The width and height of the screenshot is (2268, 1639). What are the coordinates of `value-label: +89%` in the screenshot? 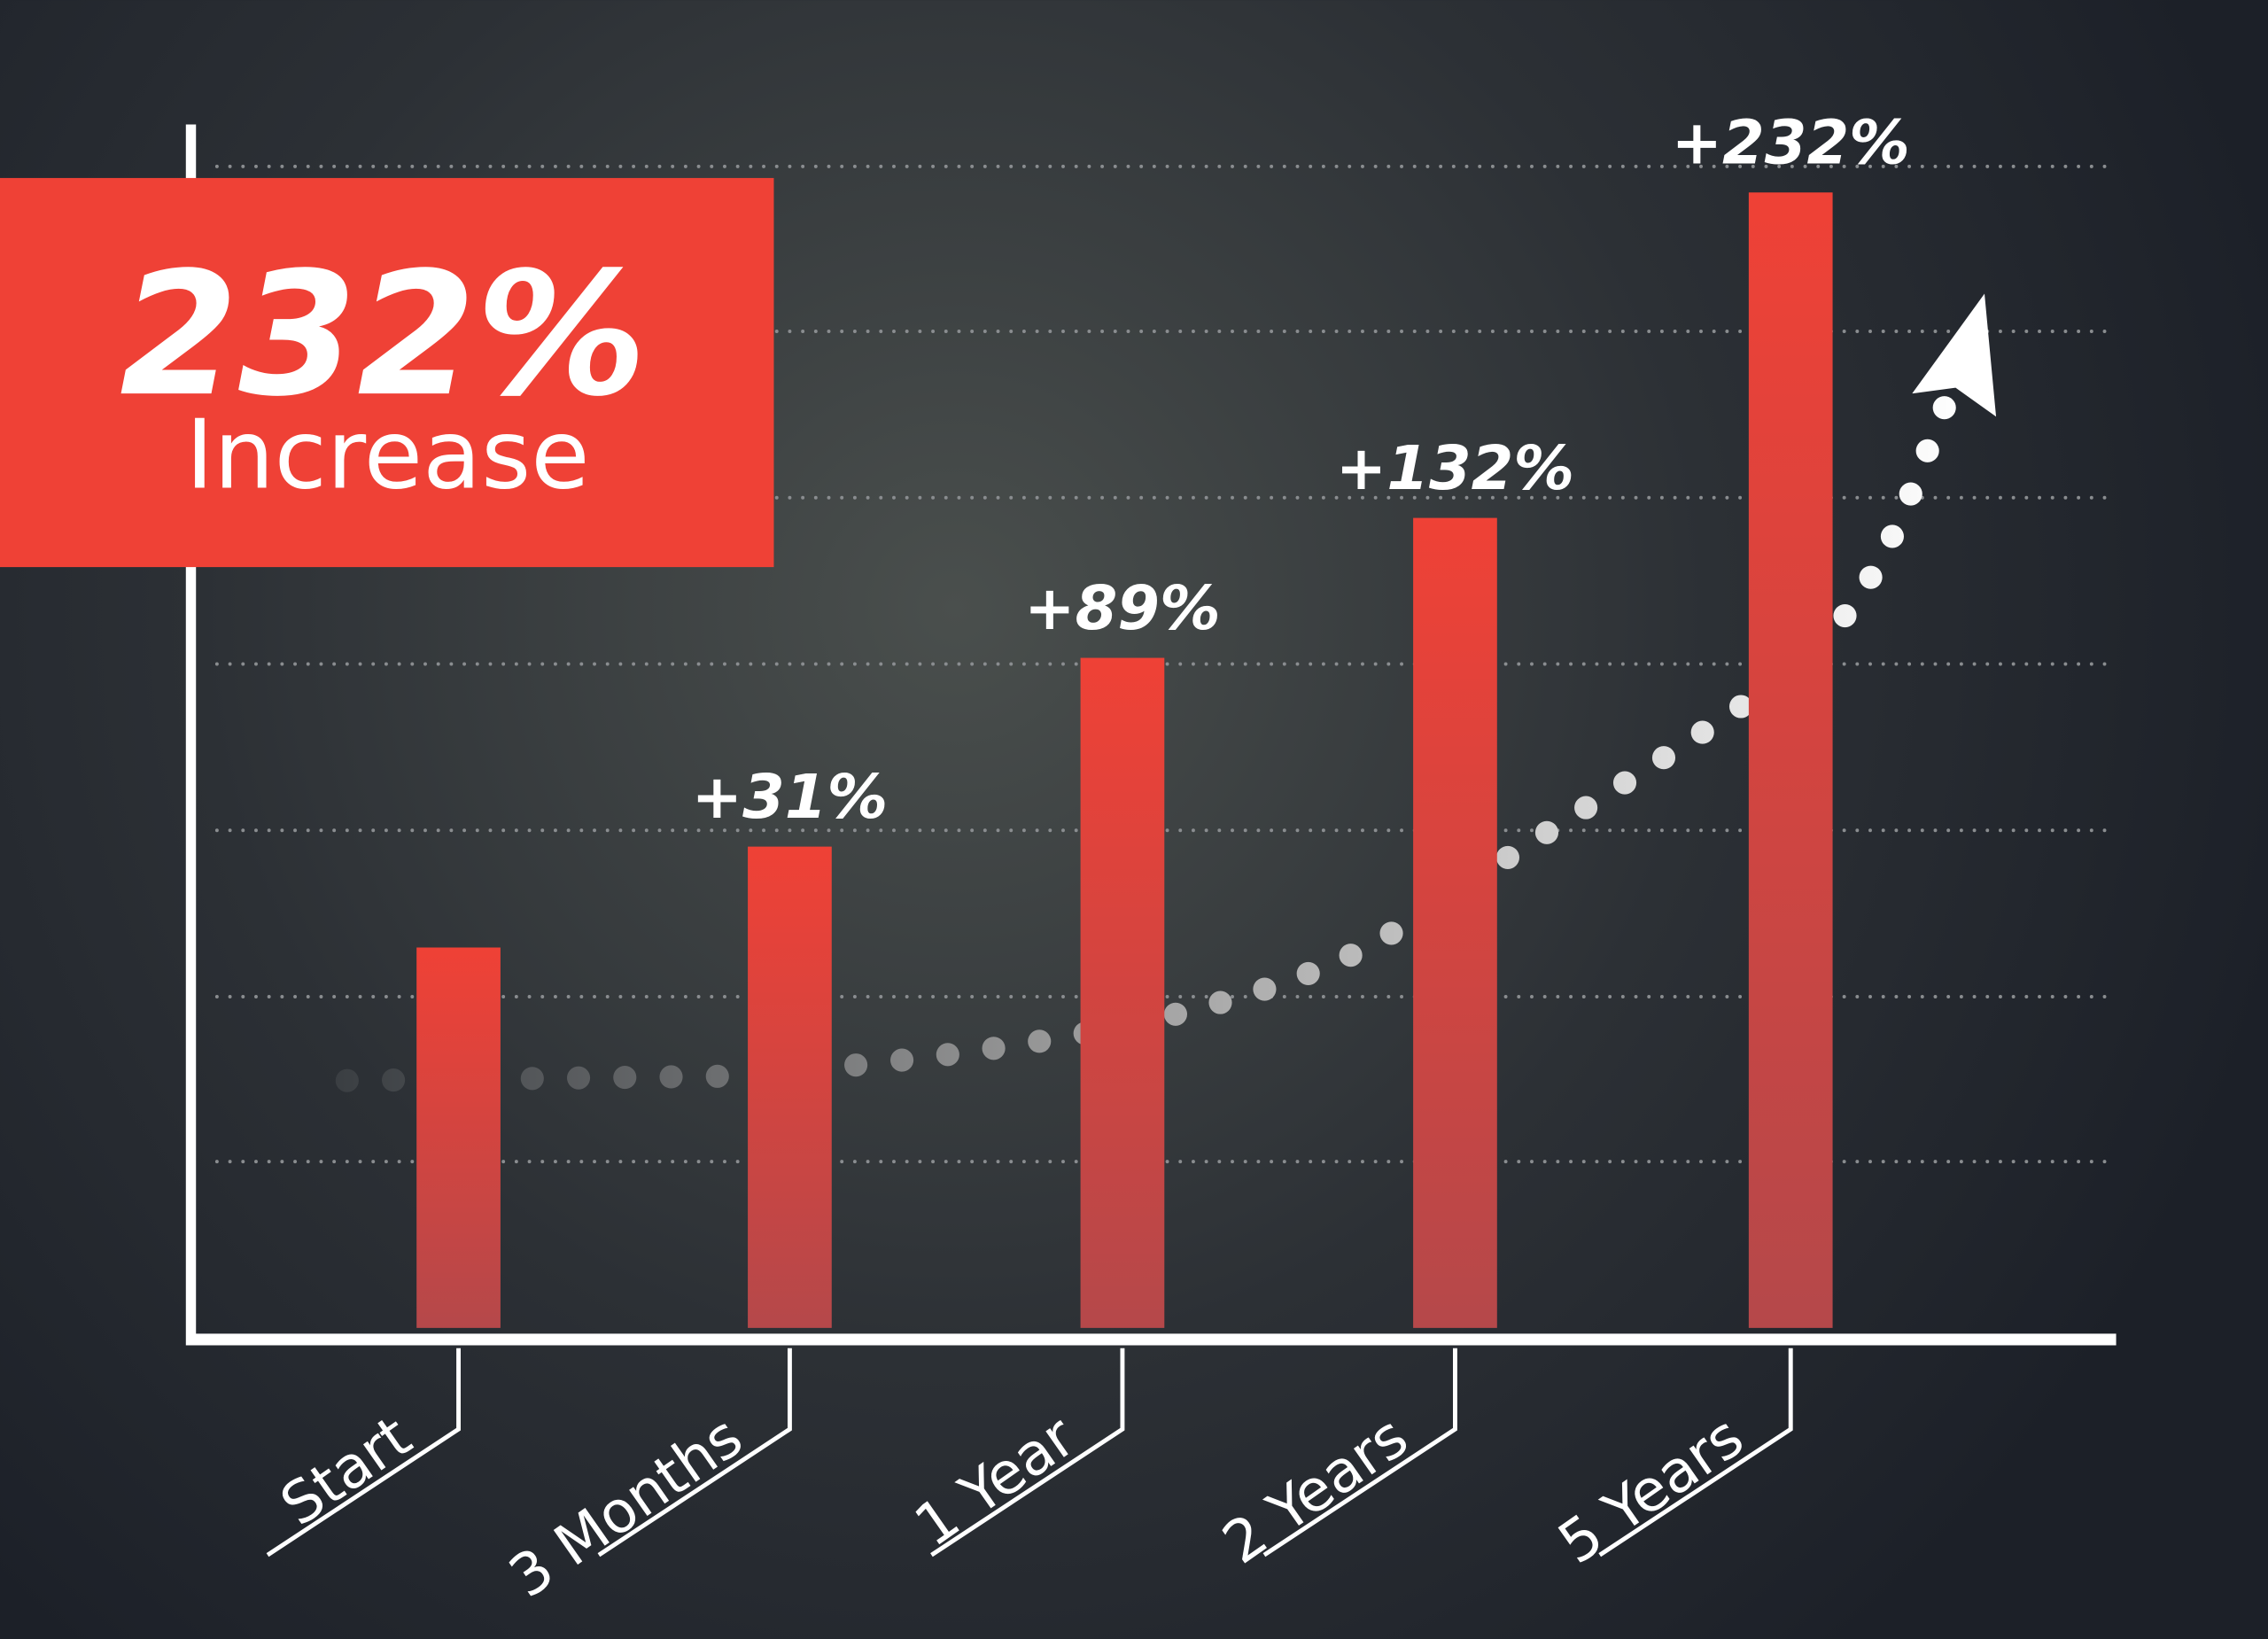 It's located at (1122, 608).